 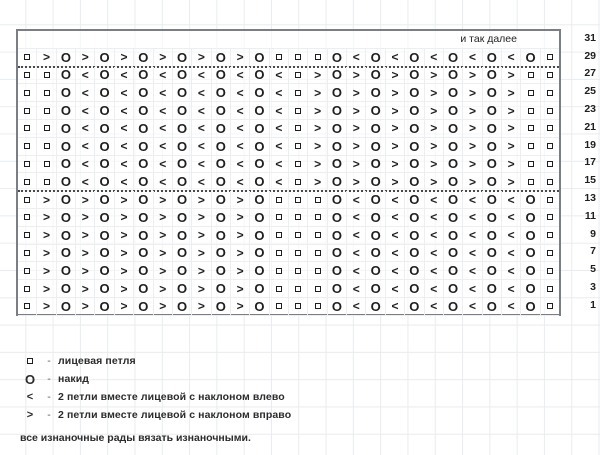 What do you see at coordinates (590, 73) in the screenshot?
I see `row-number-label: 27` at bounding box center [590, 73].